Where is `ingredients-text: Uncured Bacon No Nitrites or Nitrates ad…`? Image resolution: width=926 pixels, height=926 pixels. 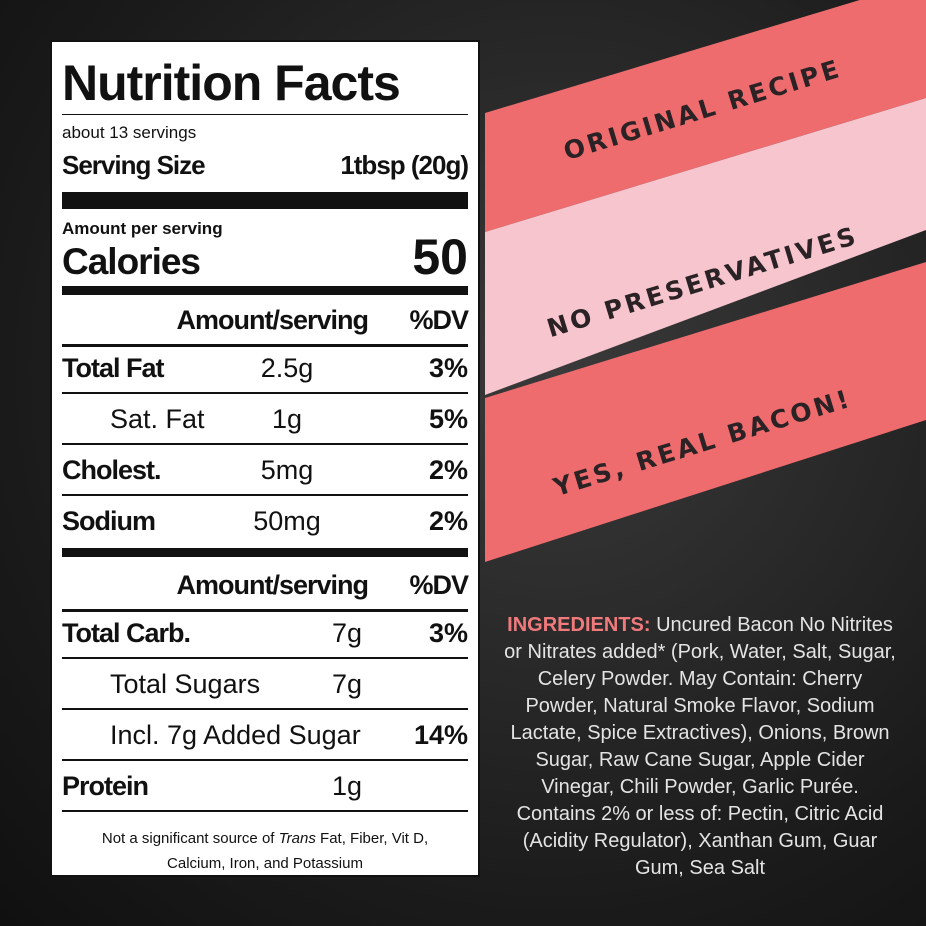 ingredients-text: Uncured Bacon No Nitrites or Nitrates ad… is located at coordinates (700, 746).